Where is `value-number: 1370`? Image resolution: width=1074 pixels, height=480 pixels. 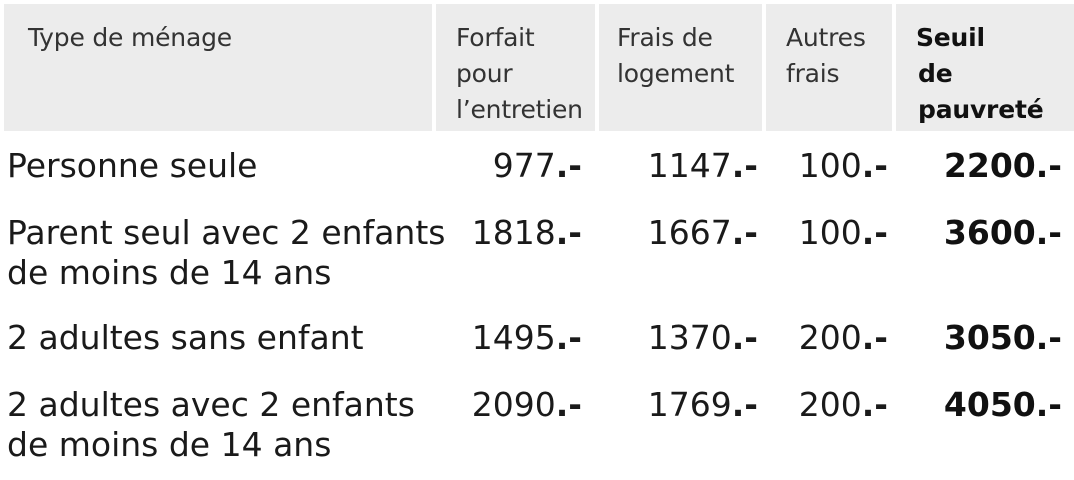
value-number: 1370 is located at coordinates (689, 337).